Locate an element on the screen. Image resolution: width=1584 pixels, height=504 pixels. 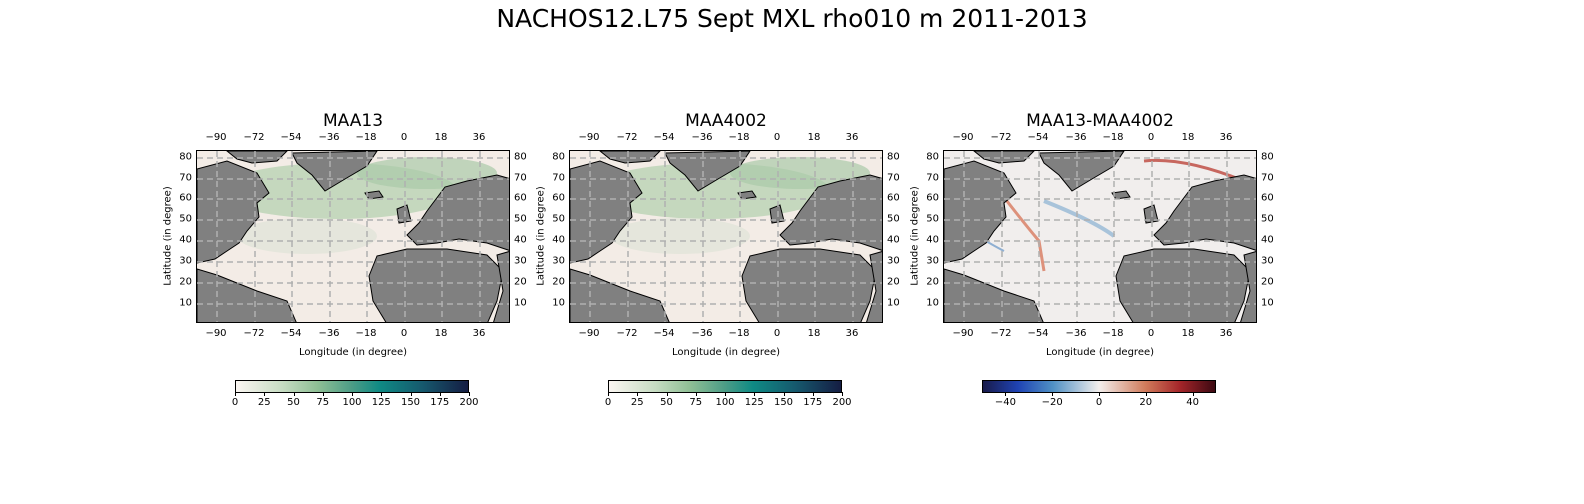
land-europe is located at coordinates (1204, 212).